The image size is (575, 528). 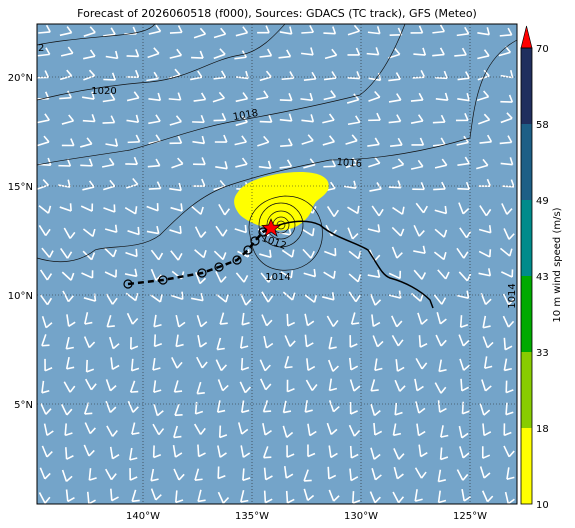 I want to click on lat-label: 5°N, so click(x=23, y=405).